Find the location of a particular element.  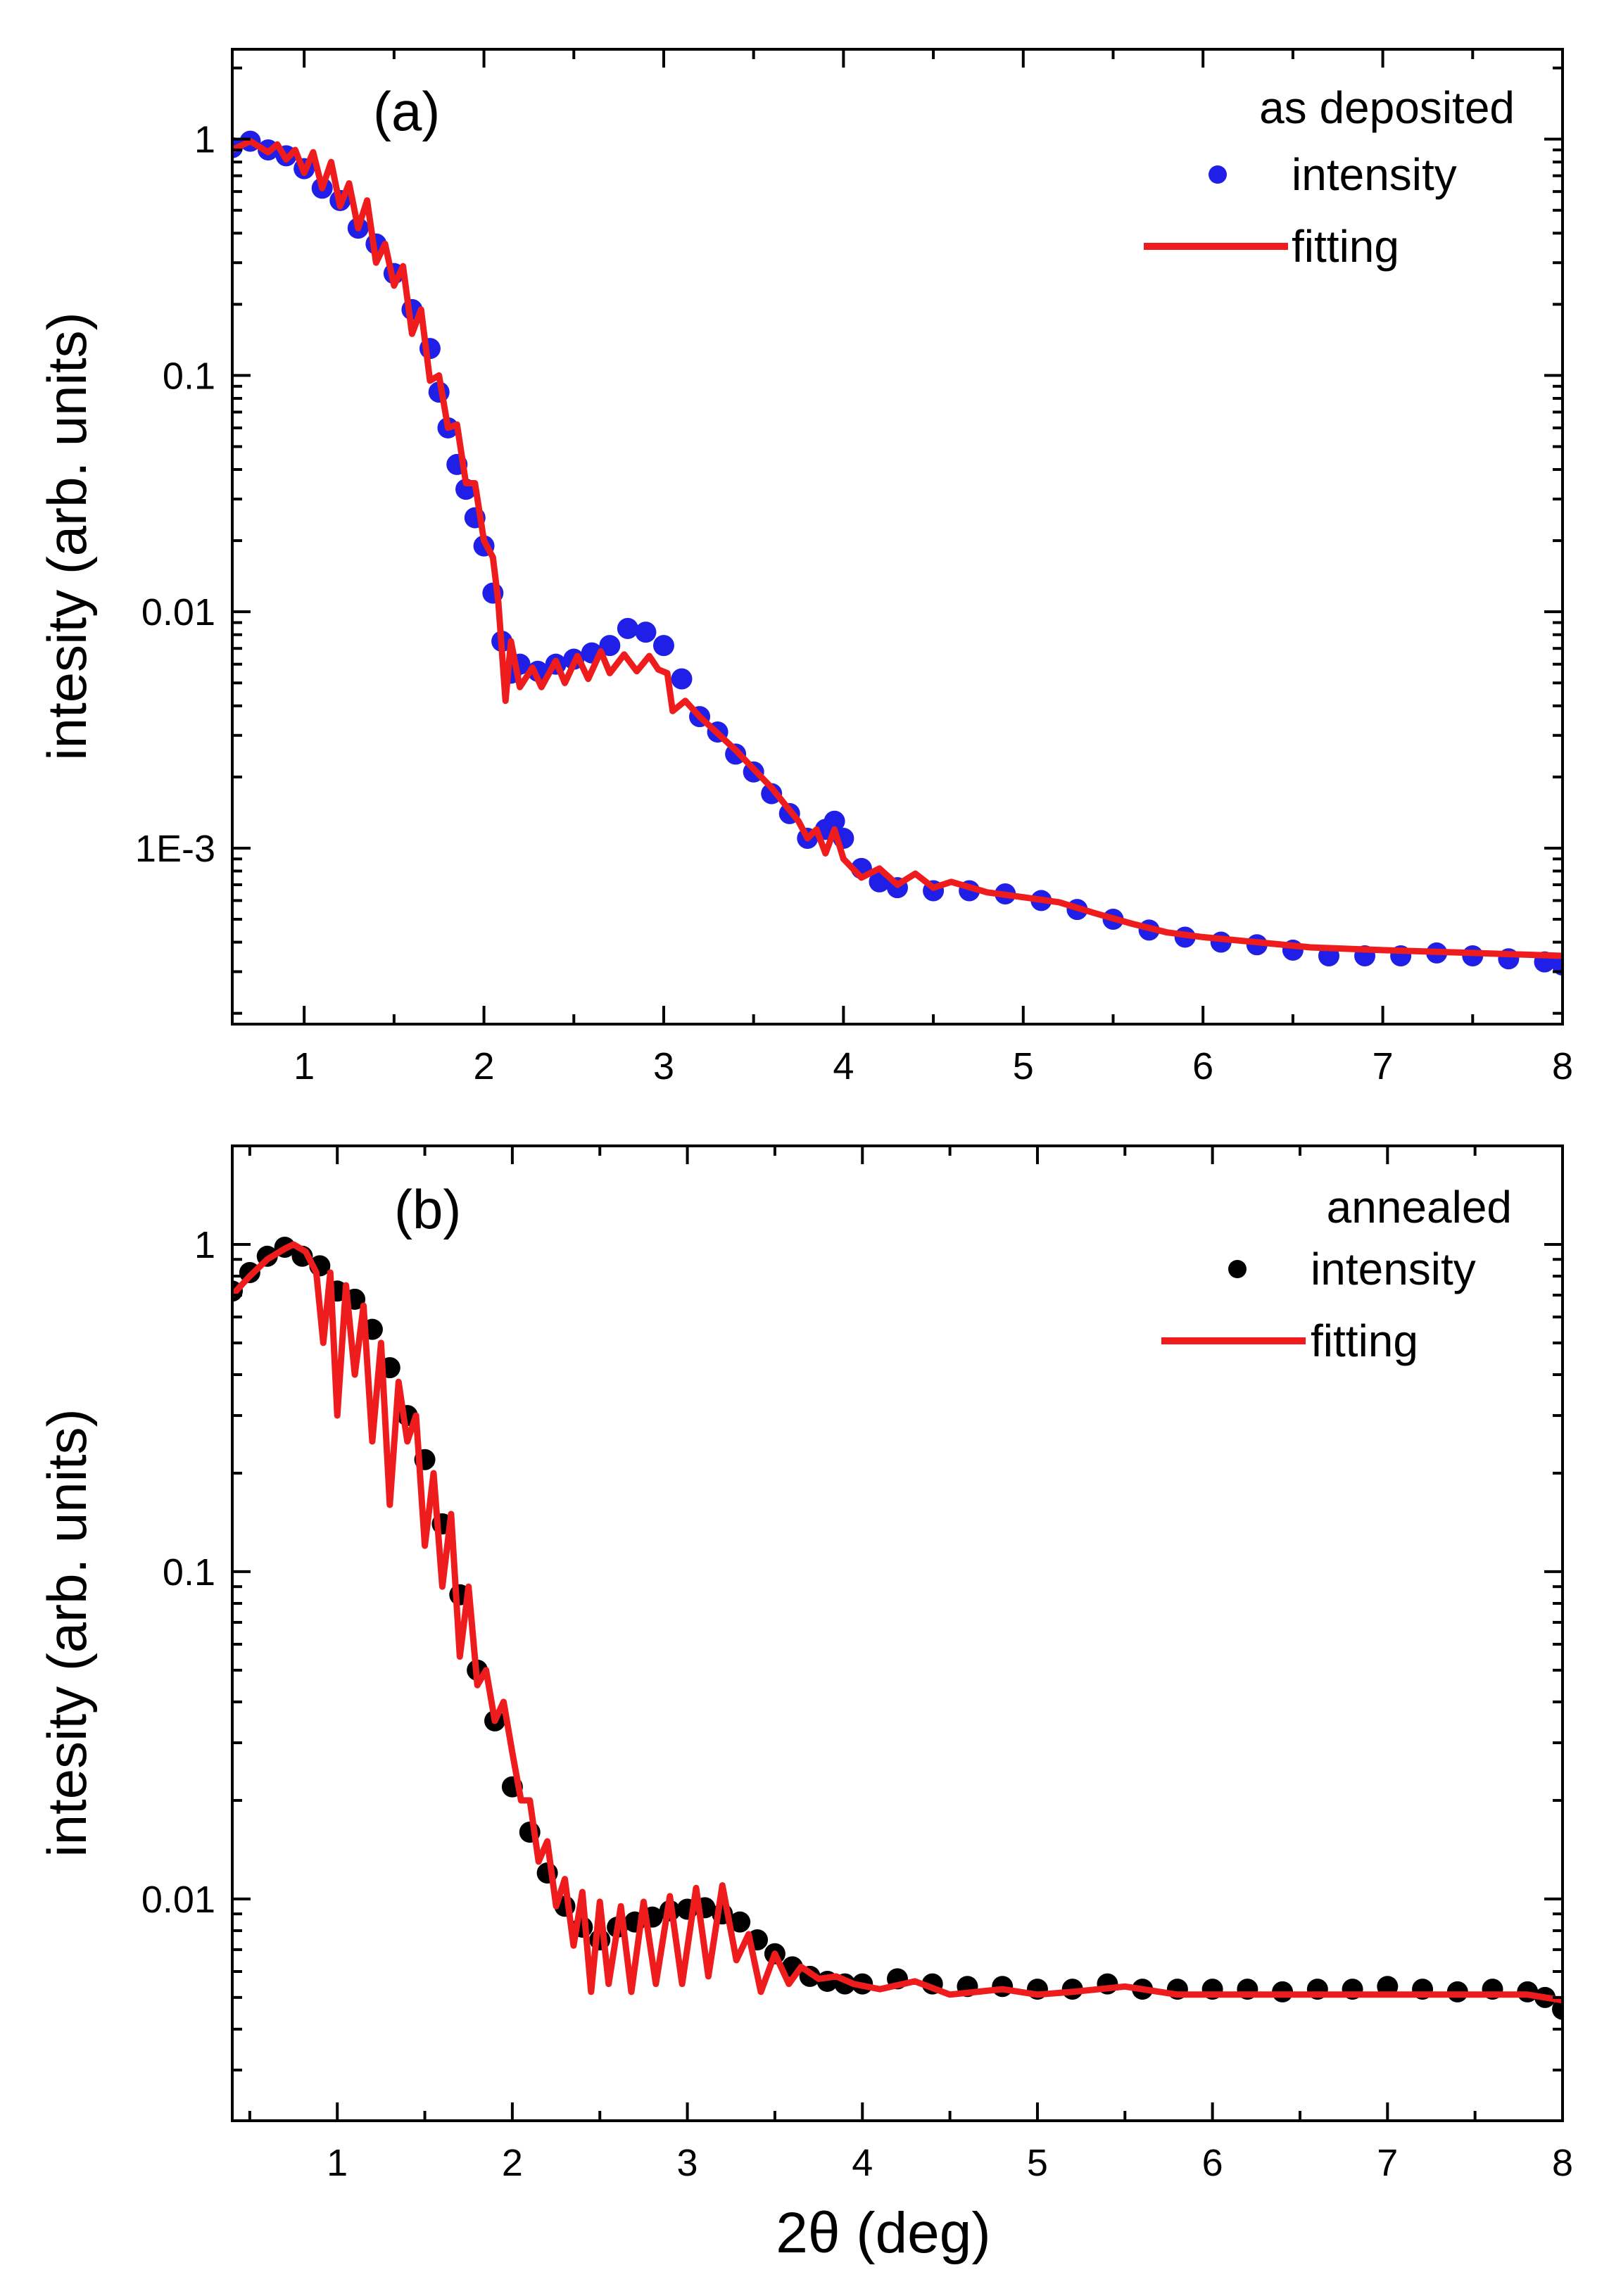

panel-a-legend-label-intensity: intensity is located at coordinates (1374, 174).